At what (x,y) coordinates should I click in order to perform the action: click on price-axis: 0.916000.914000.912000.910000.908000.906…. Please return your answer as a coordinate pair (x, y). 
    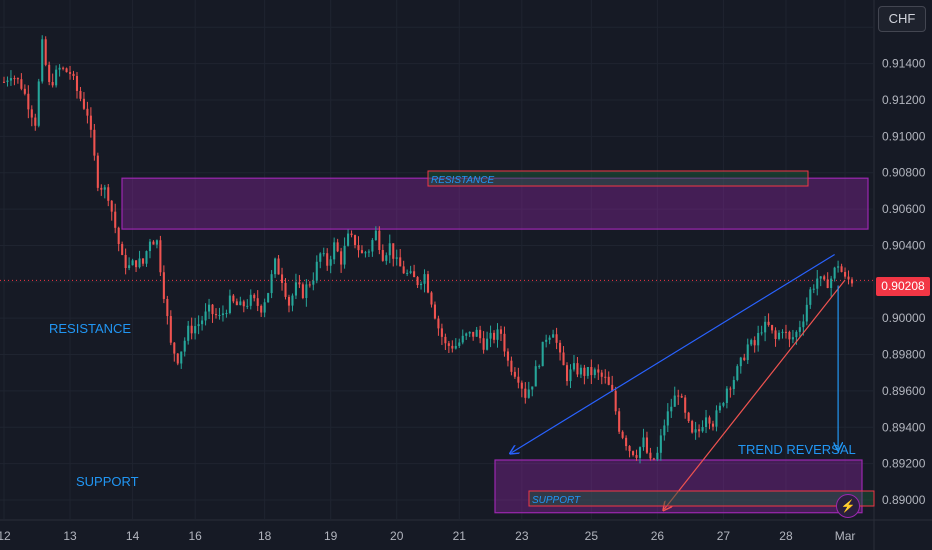
    Looking at the image, I should click on (904, 263).